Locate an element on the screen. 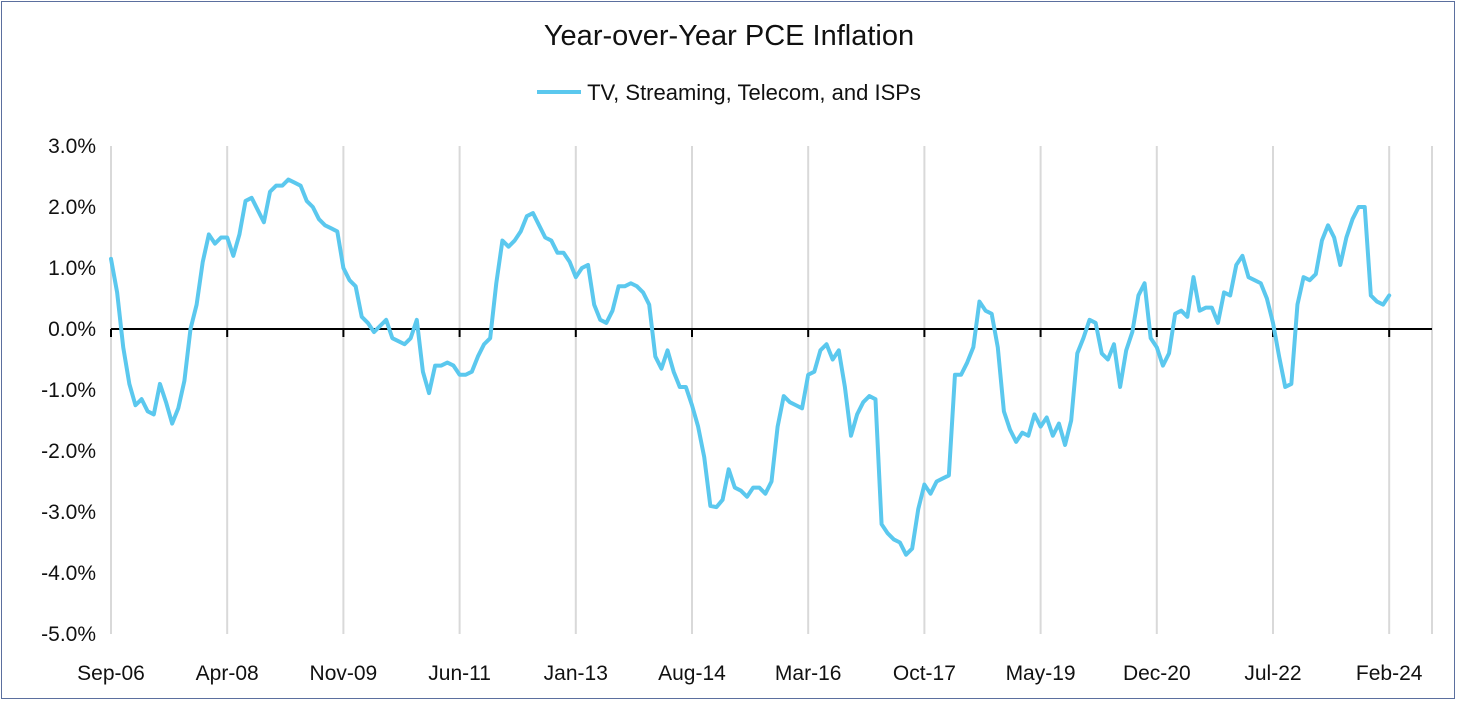  y-tick-label: -5.0% is located at coordinates (68, 634).